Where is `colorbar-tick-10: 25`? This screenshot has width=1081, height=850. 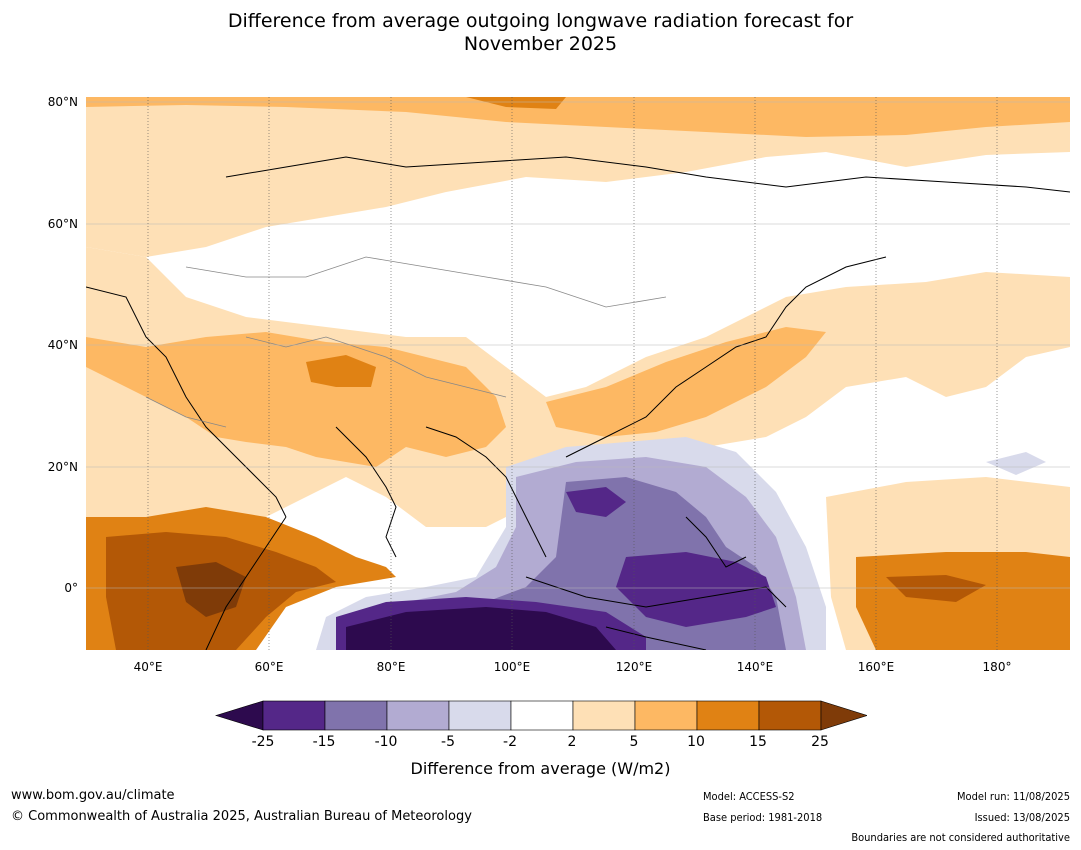 colorbar-tick-10: 25 is located at coordinates (820, 742).